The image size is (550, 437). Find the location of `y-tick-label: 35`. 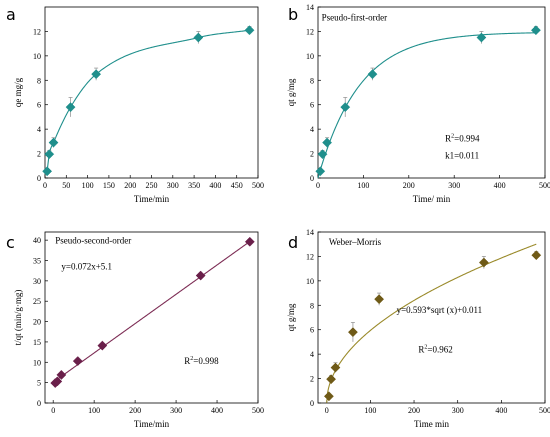

y-tick-label: 35 is located at coordinates (37, 261).